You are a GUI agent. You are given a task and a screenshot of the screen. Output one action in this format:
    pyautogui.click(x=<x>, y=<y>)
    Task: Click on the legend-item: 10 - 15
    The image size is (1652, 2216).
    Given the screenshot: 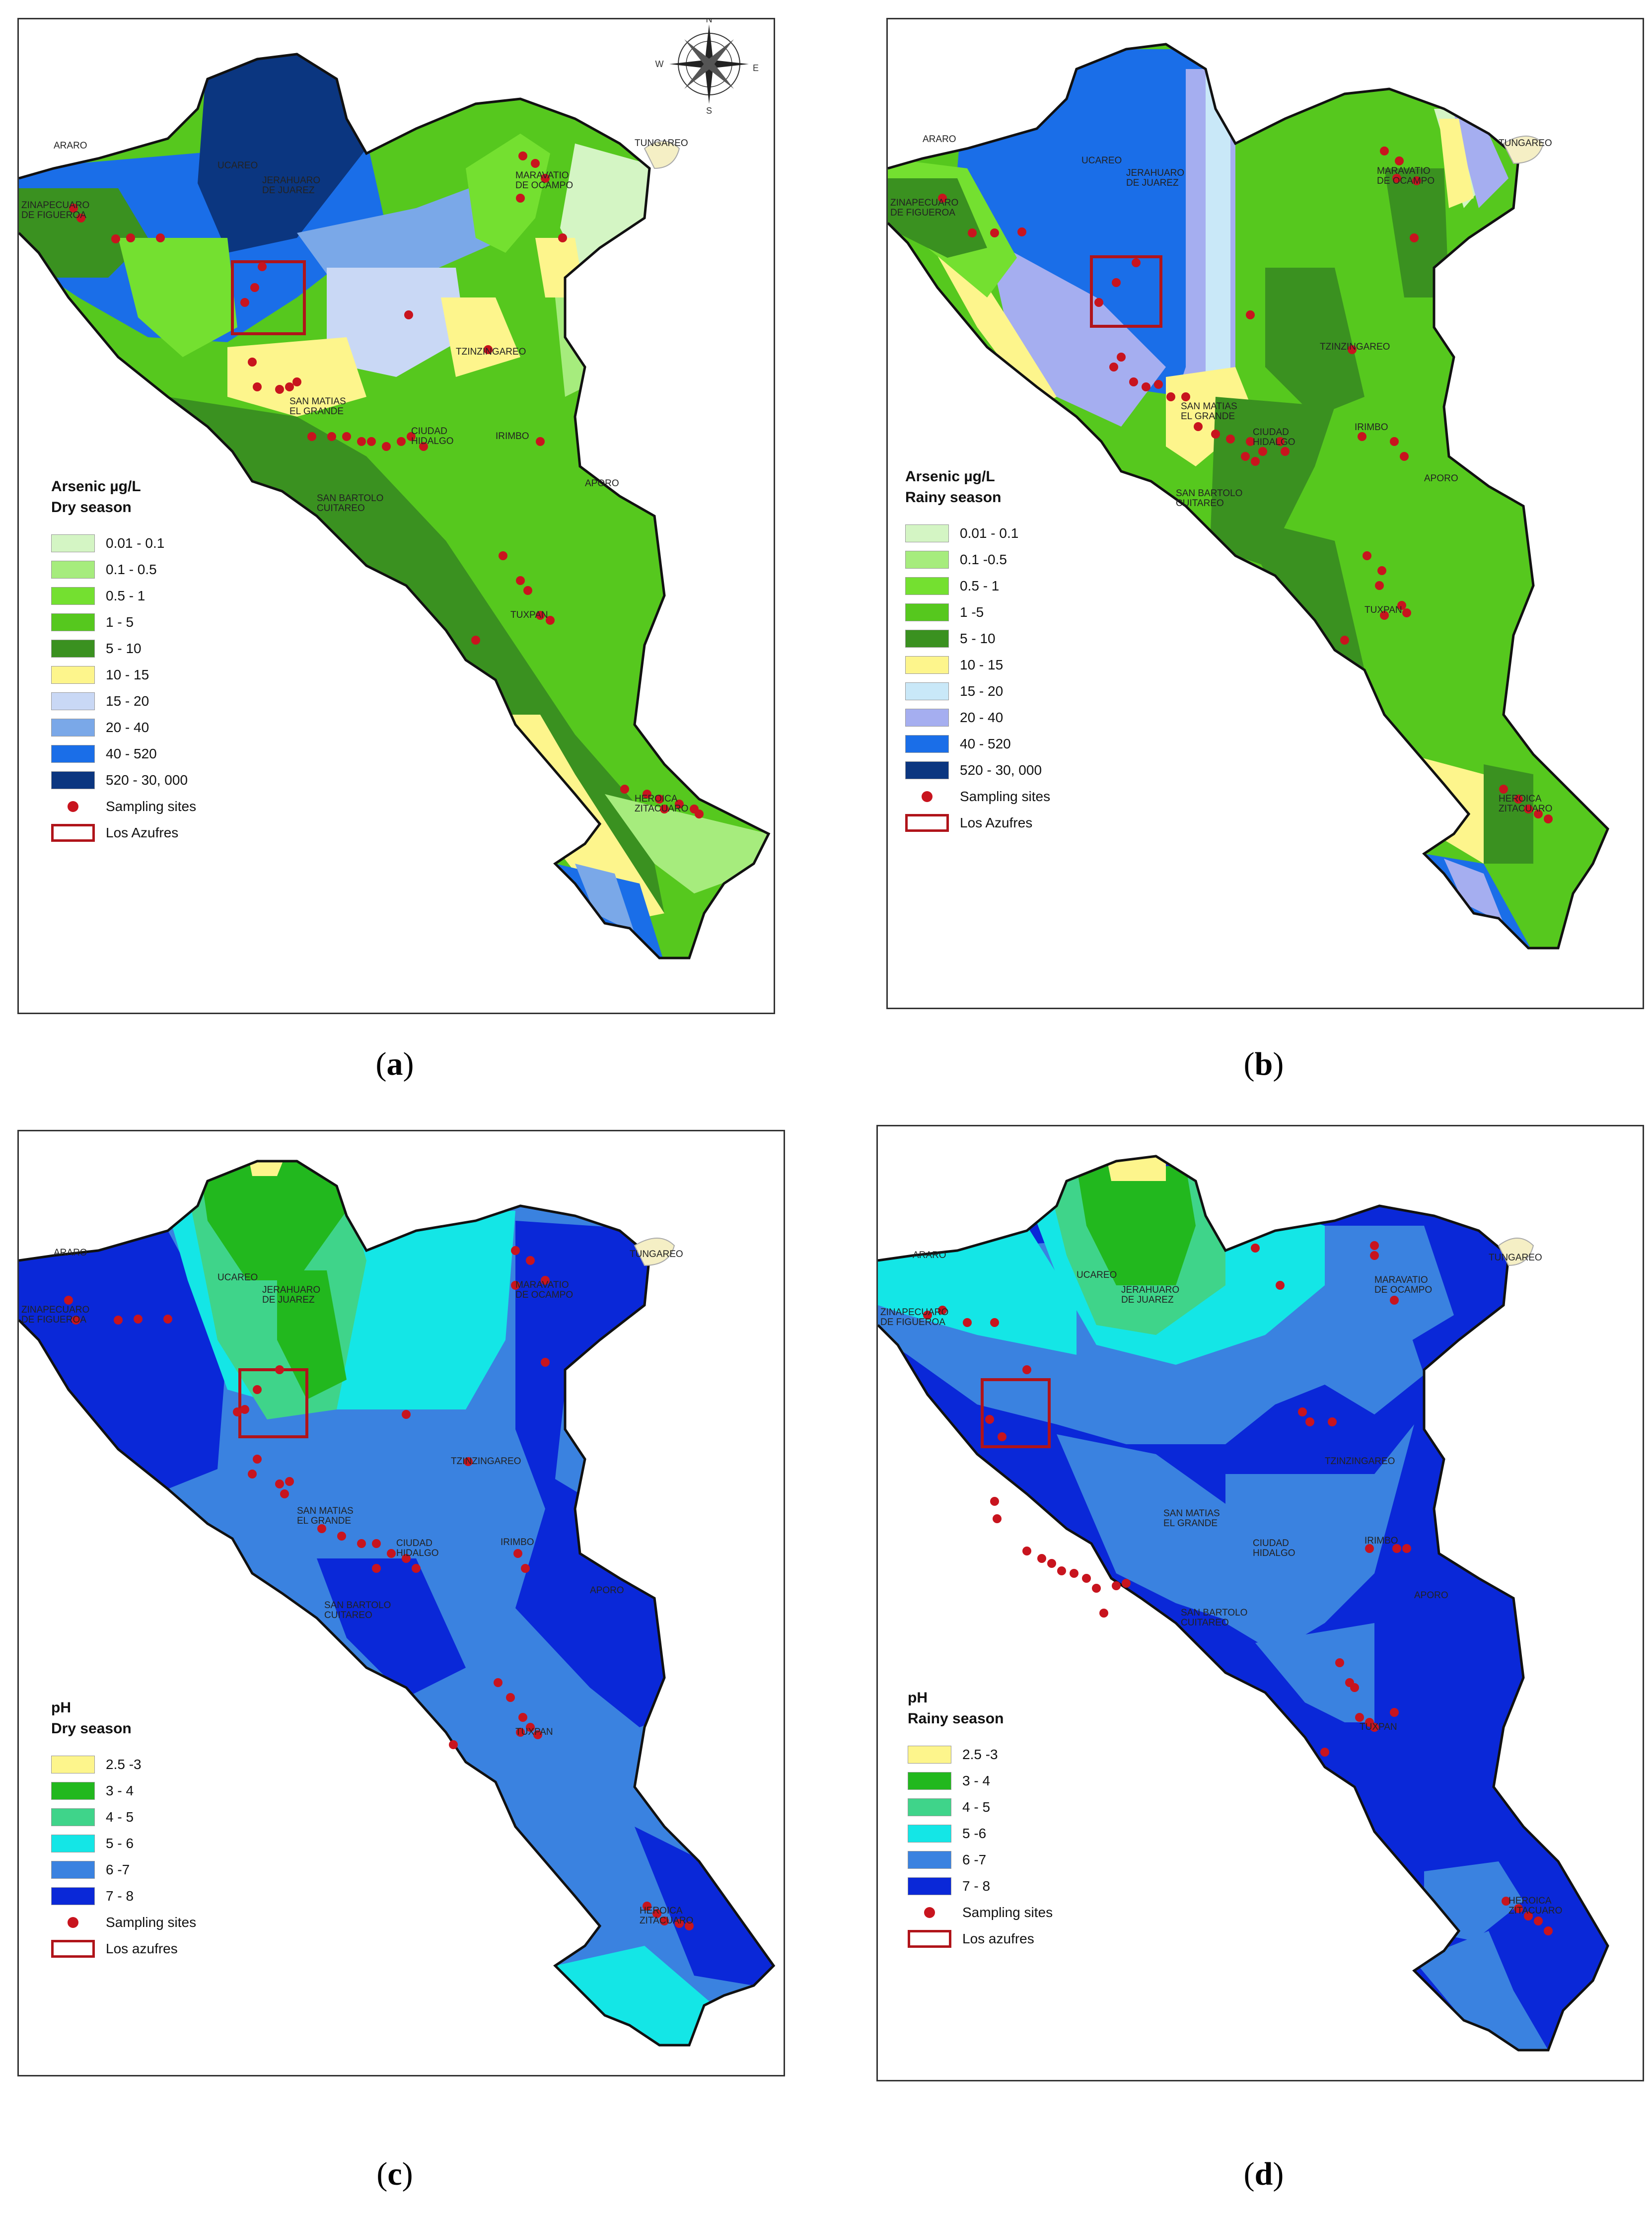 What is the action you would take?
    pyautogui.click(x=123, y=675)
    